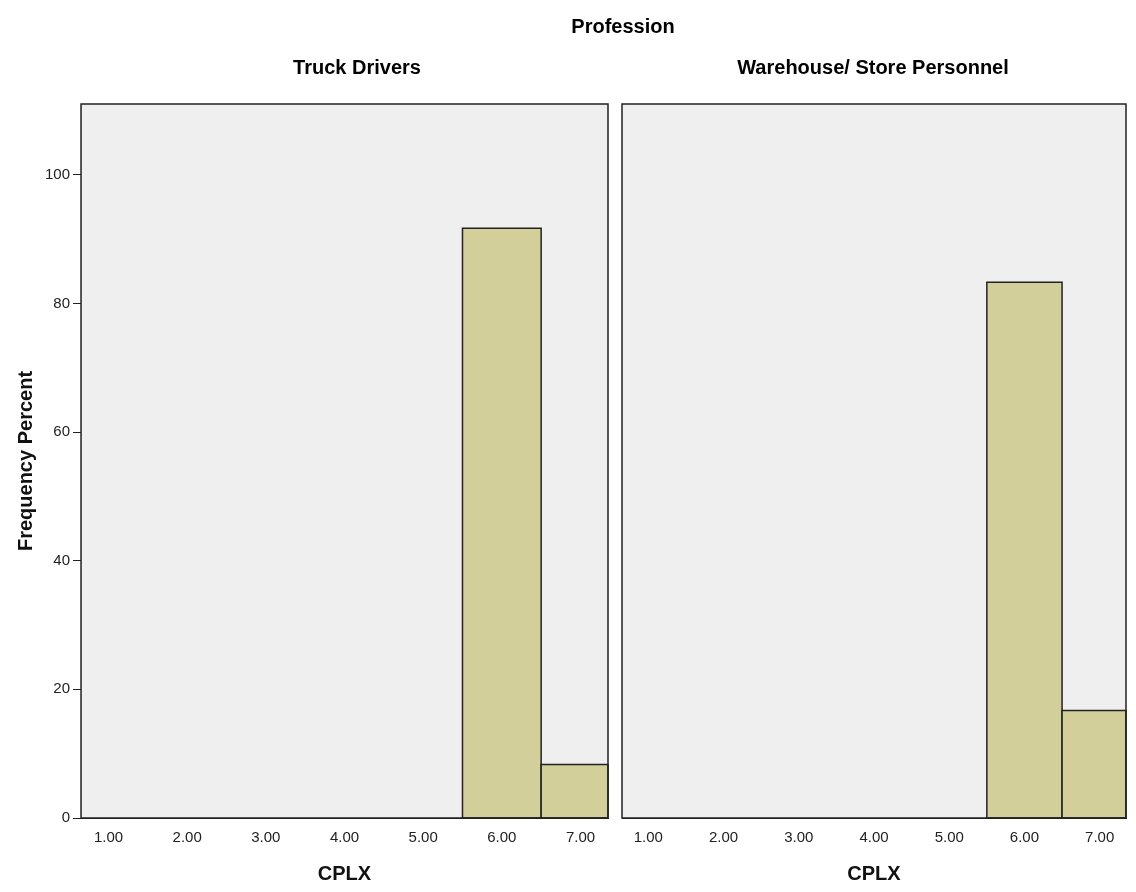 The image size is (1136, 892). What do you see at coordinates (62, 688) in the screenshot?
I see `y-tick-label: 20` at bounding box center [62, 688].